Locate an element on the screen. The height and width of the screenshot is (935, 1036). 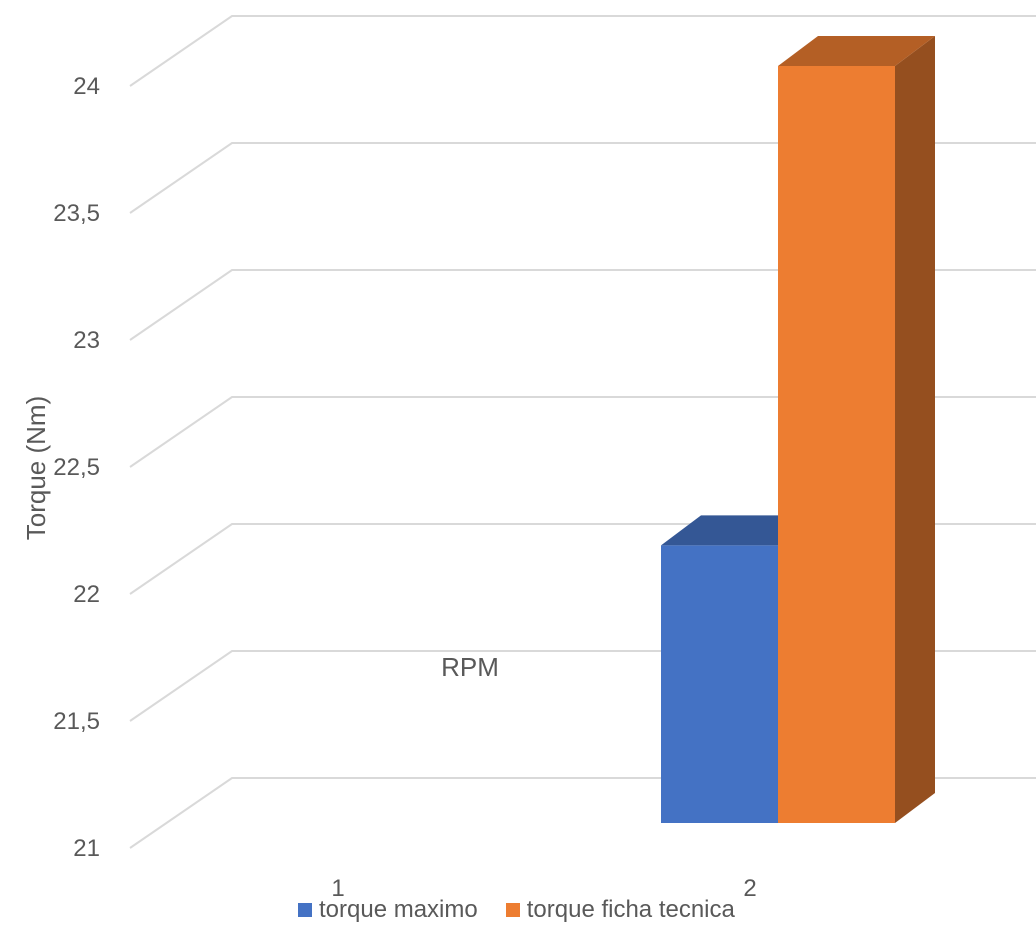
y-tick-label: 23 is located at coordinates (86, 340).